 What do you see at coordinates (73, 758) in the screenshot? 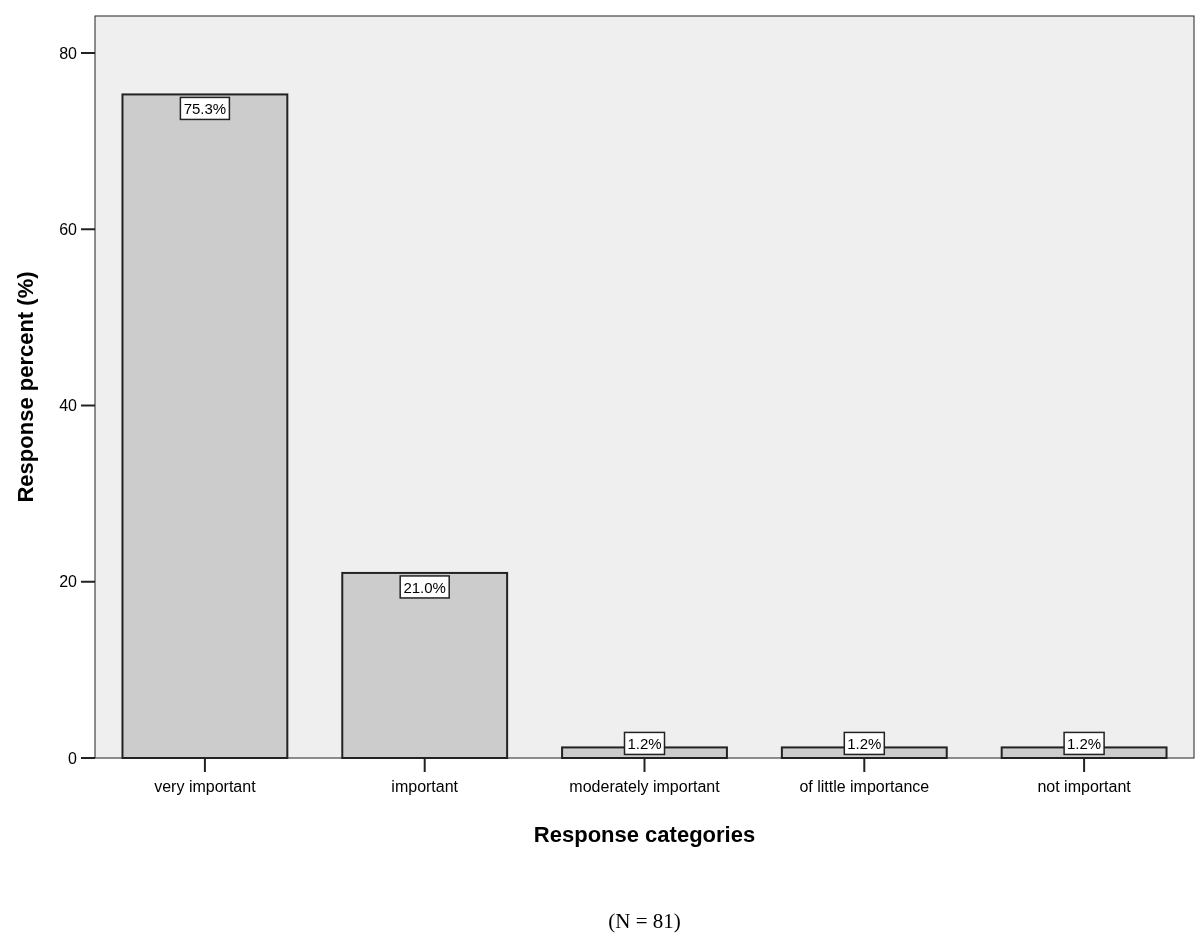
I see `y-tick-label: 0` at bounding box center [73, 758].